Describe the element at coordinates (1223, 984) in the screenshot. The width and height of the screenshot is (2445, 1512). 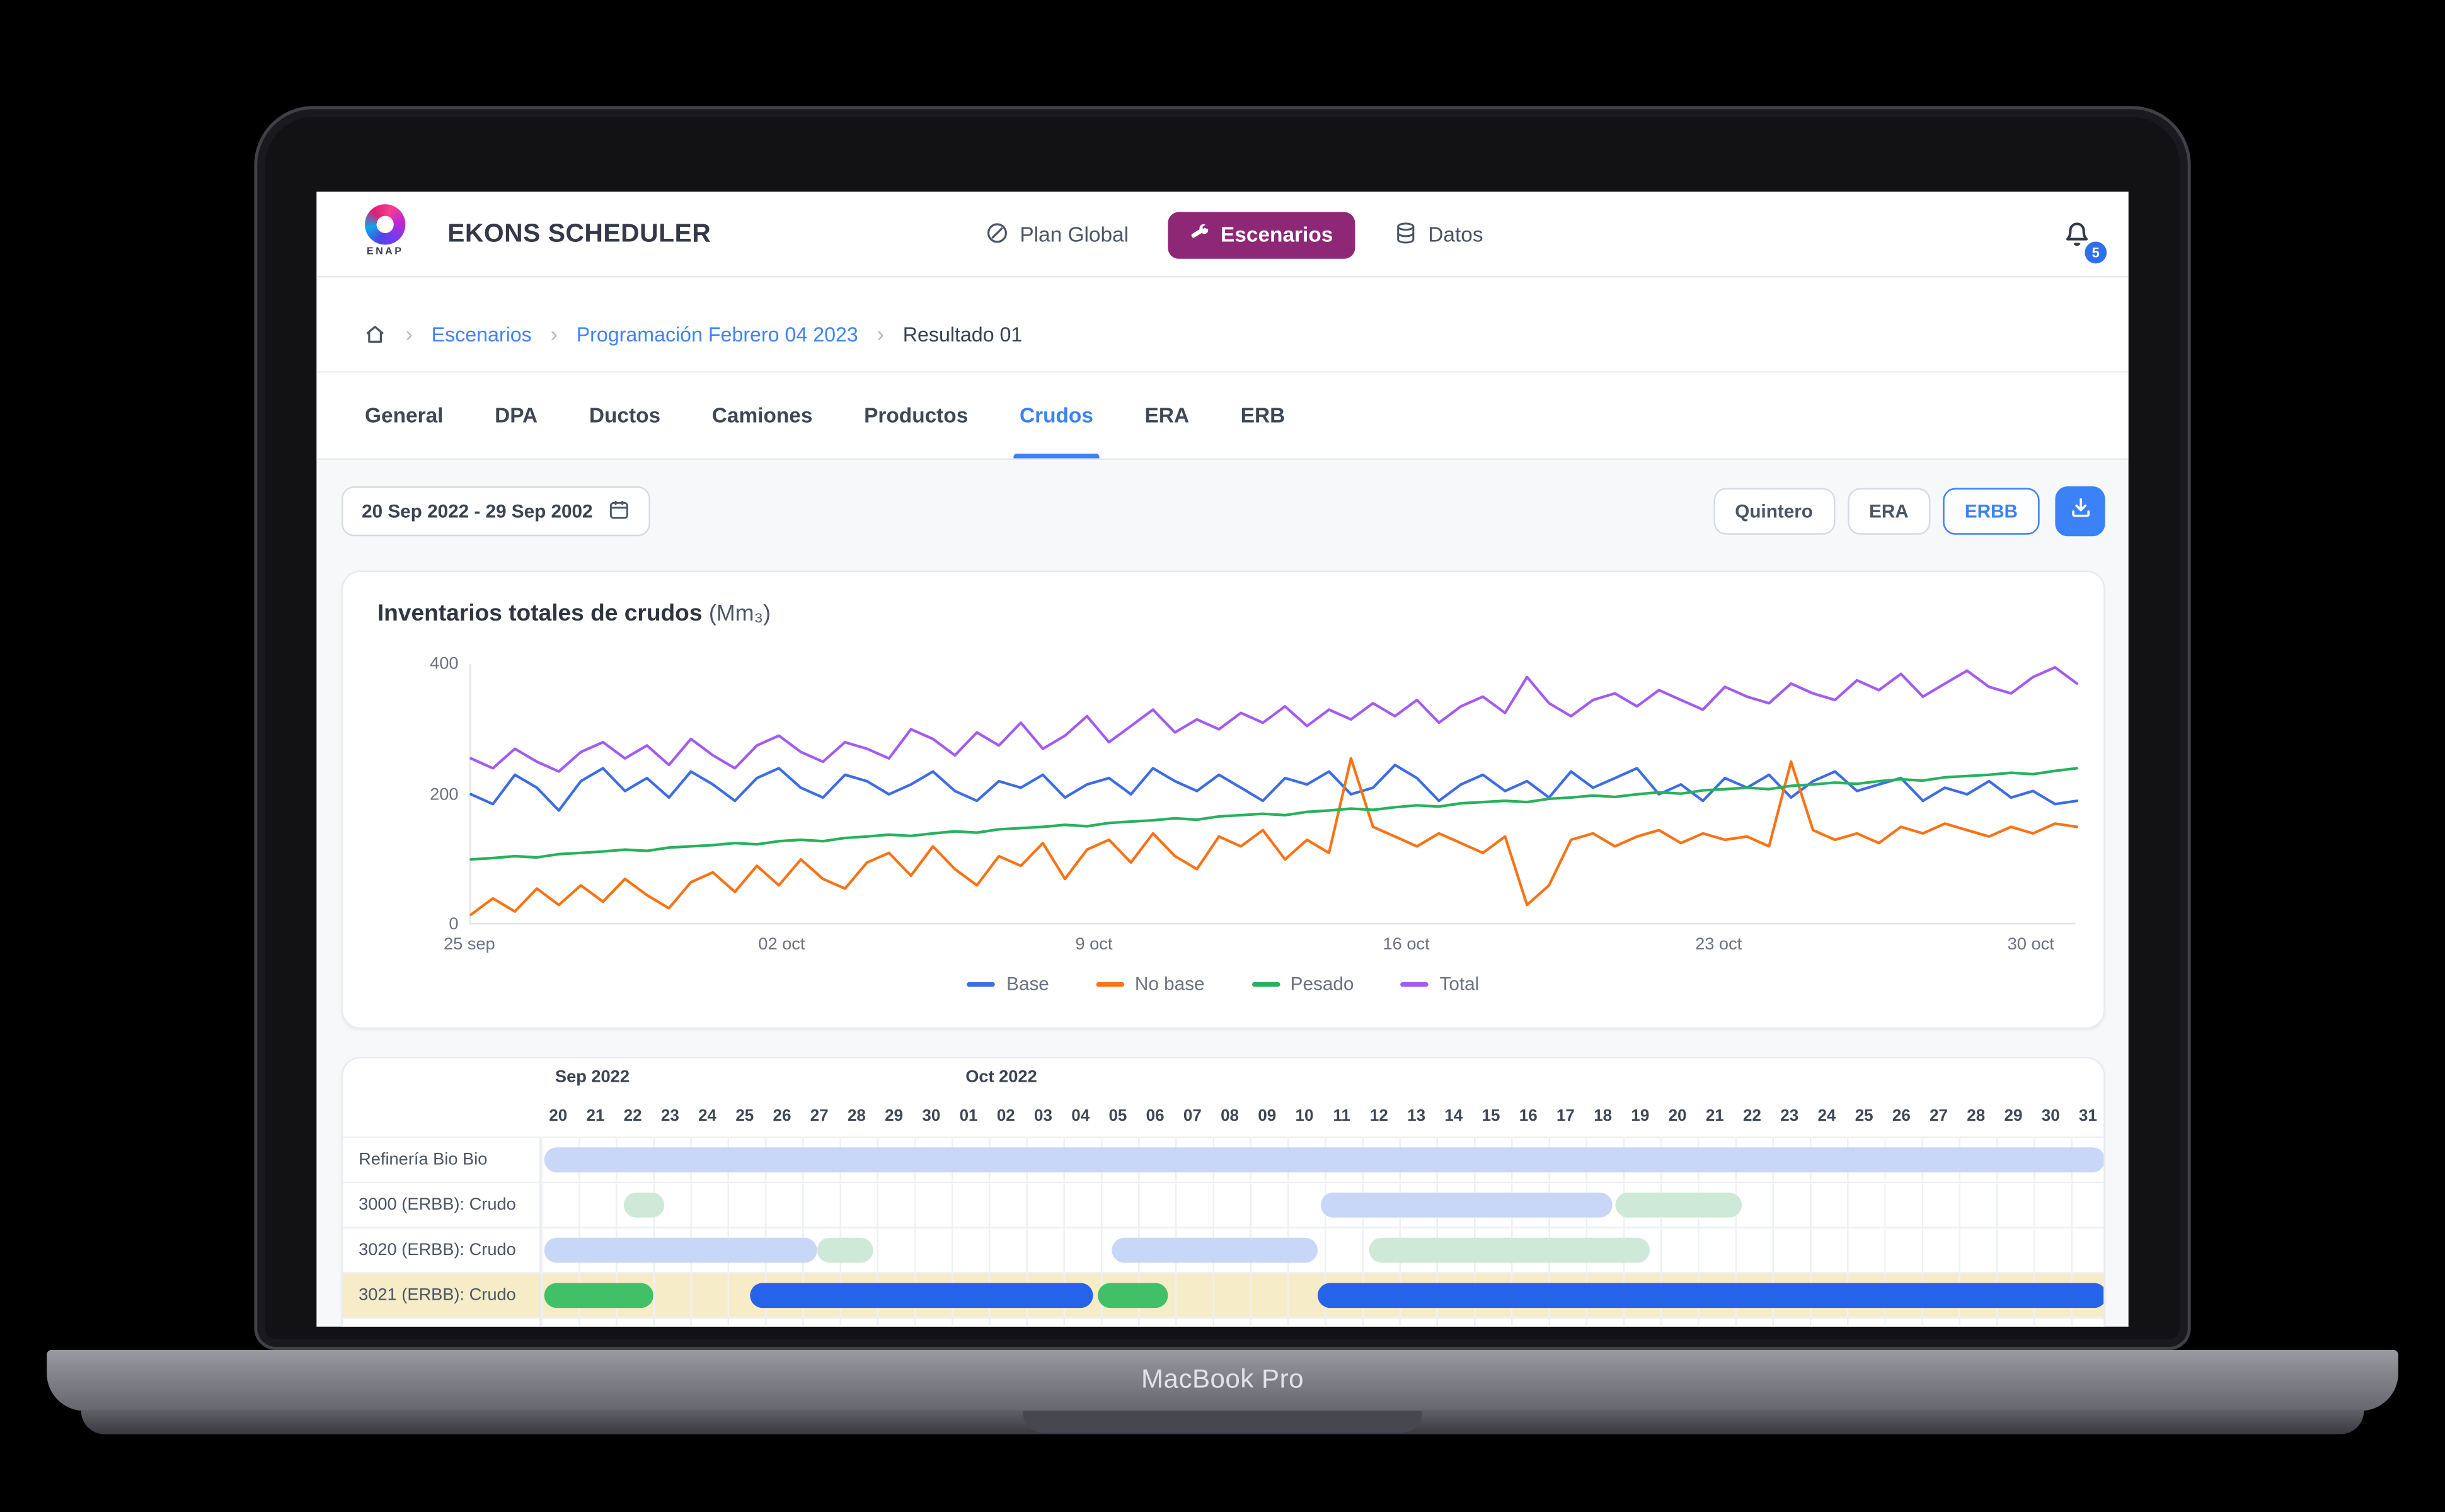
I see `chart-legend: Base No base Pesado Total` at that location.